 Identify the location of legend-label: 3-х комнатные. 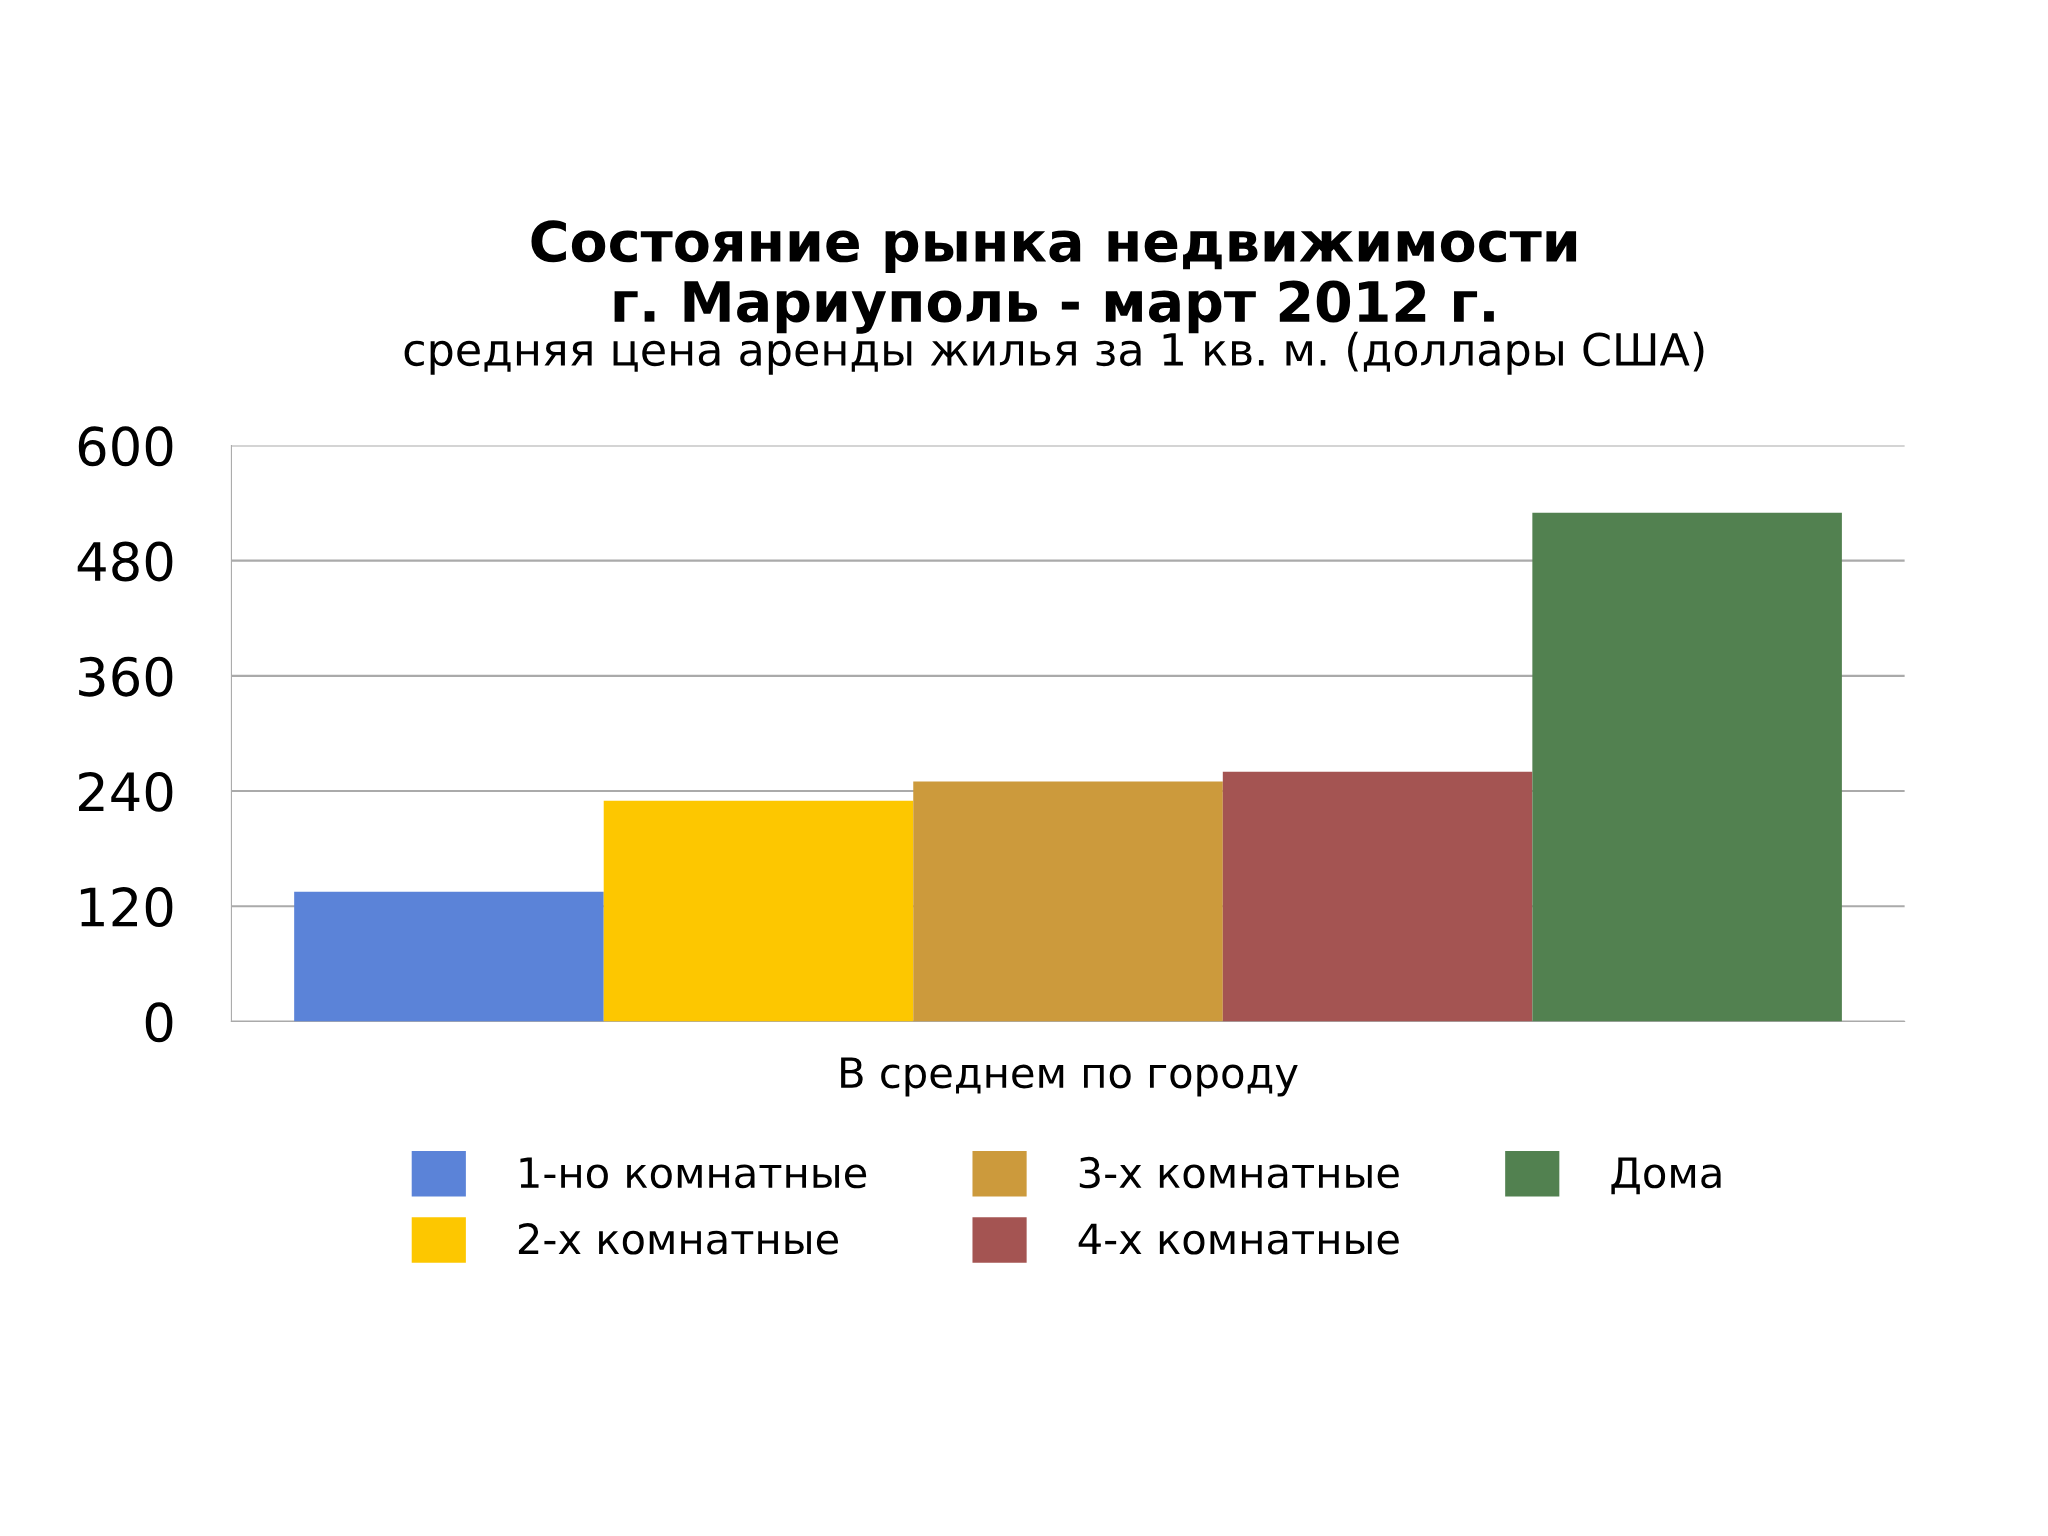
(1239, 1172).